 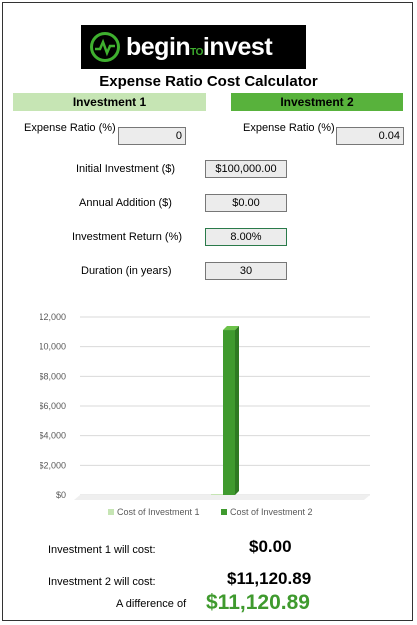 What do you see at coordinates (258, 602) in the screenshot?
I see `difference-value: $11,120.89` at bounding box center [258, 602].